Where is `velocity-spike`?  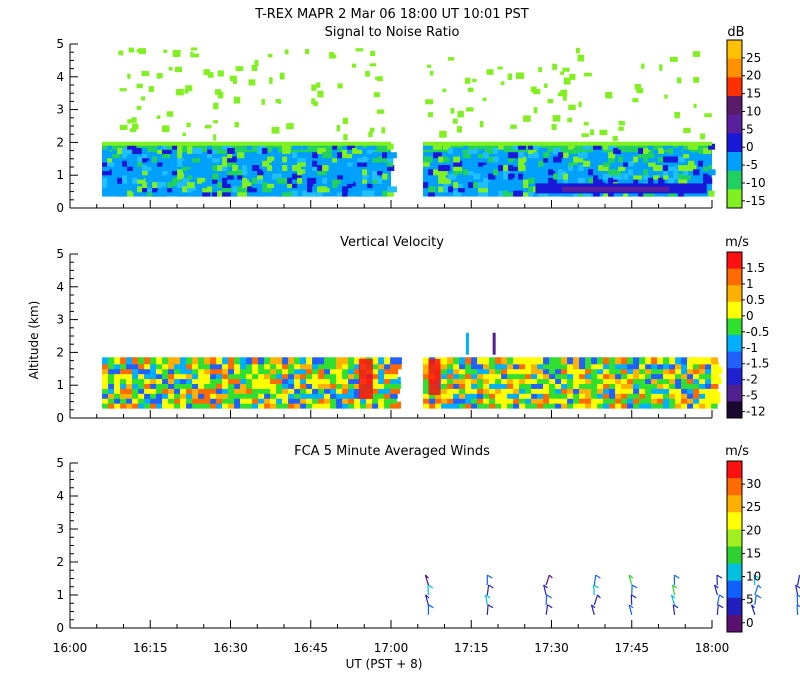
velocity-spike is located at coordinates (467, 343).